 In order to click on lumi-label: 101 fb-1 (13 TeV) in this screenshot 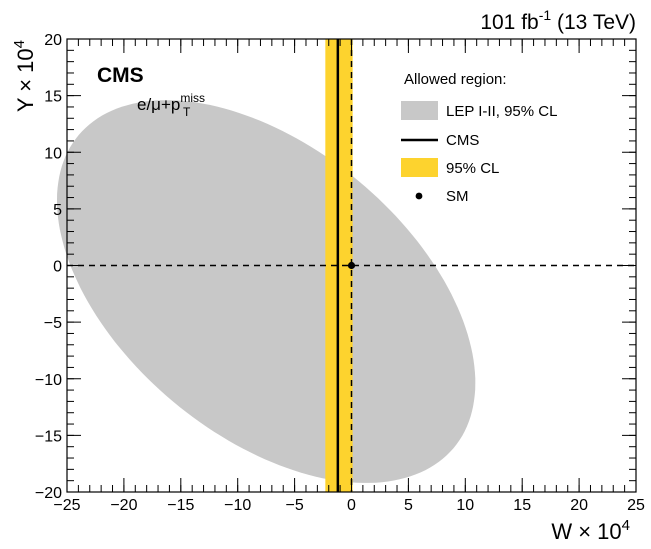, I will do `click(558, 20)`.